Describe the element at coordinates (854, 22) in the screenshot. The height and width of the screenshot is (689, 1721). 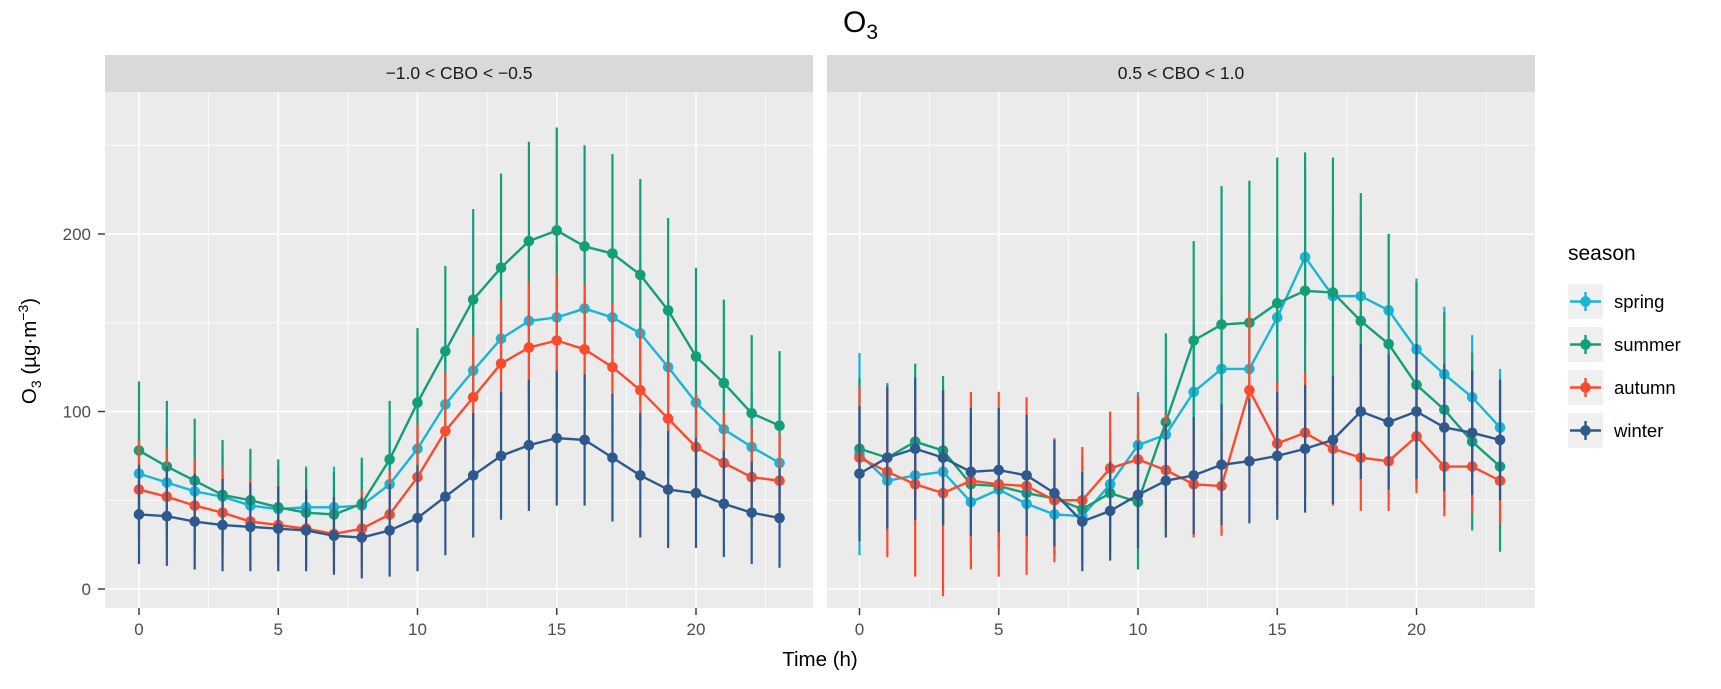
I see `chart-title-main: O` at that location.